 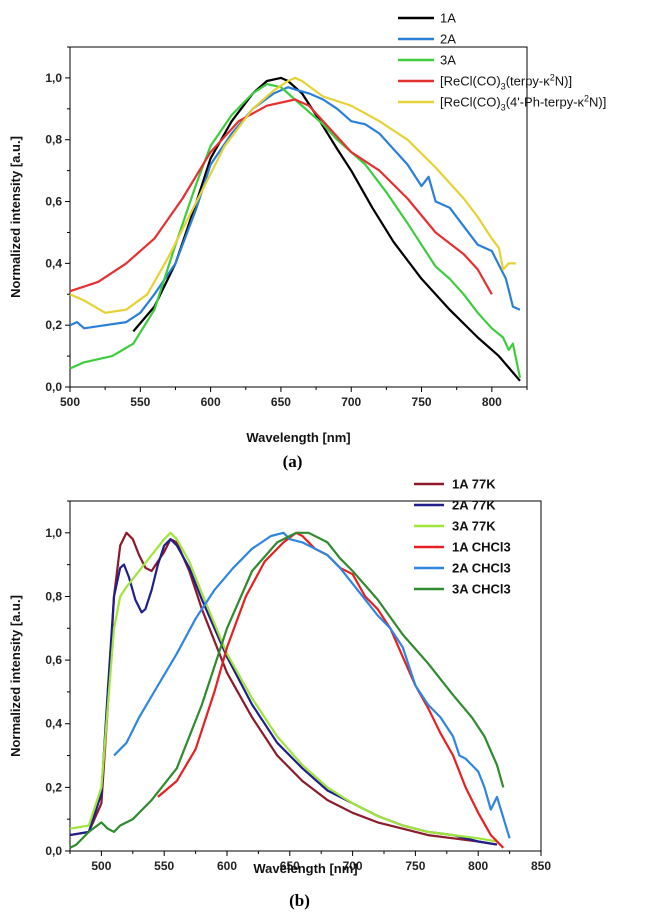 I want to click on chart-a-x-tick-label: 700, so click(x=351, y=402).